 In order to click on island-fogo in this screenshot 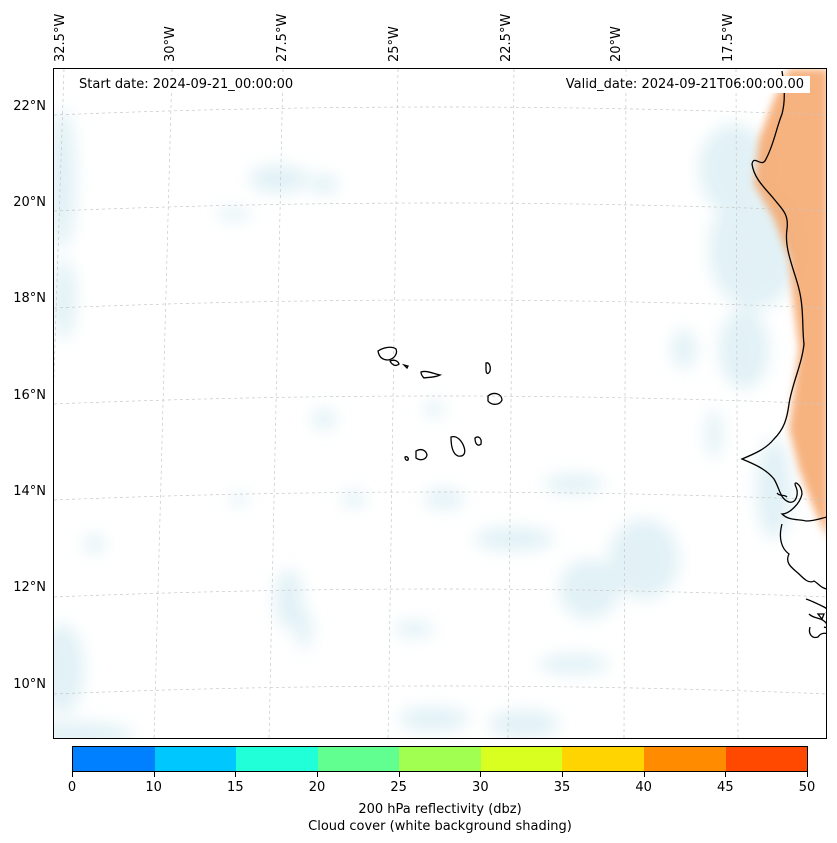, I will do `click(421, 454)`.